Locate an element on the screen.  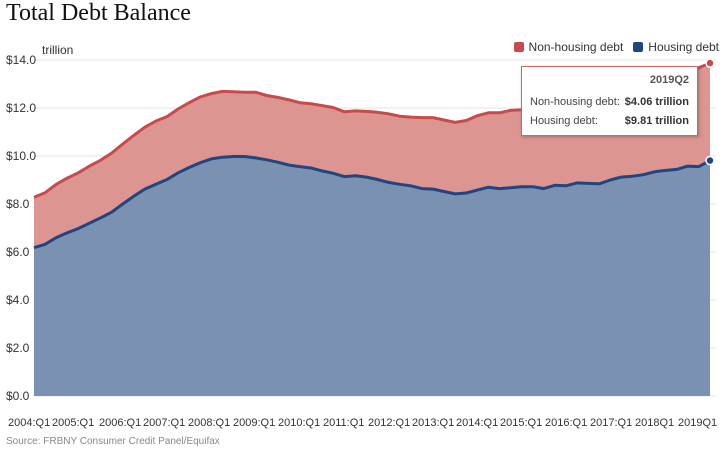
x-tick-label: 2005:Q1 is located at coordinates (73, 423).